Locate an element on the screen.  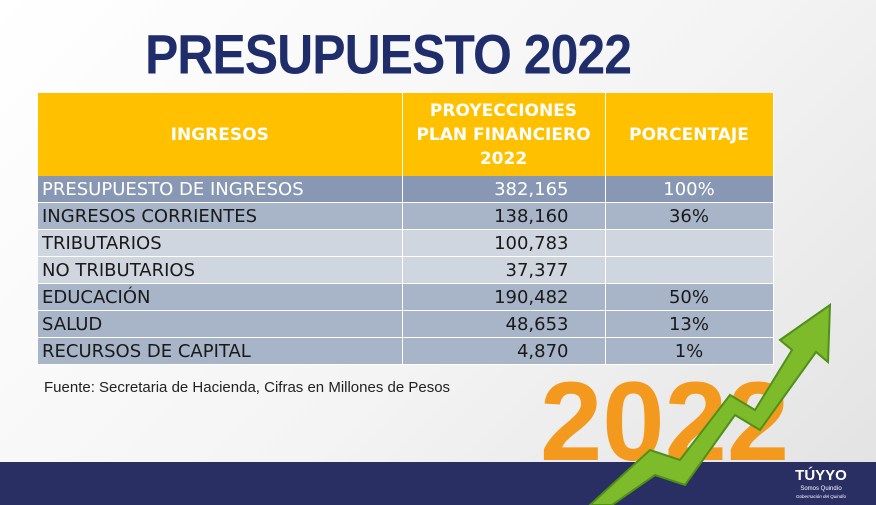
year-2022-arrow-graphic: 2022 is located at coordinates (686, 404).